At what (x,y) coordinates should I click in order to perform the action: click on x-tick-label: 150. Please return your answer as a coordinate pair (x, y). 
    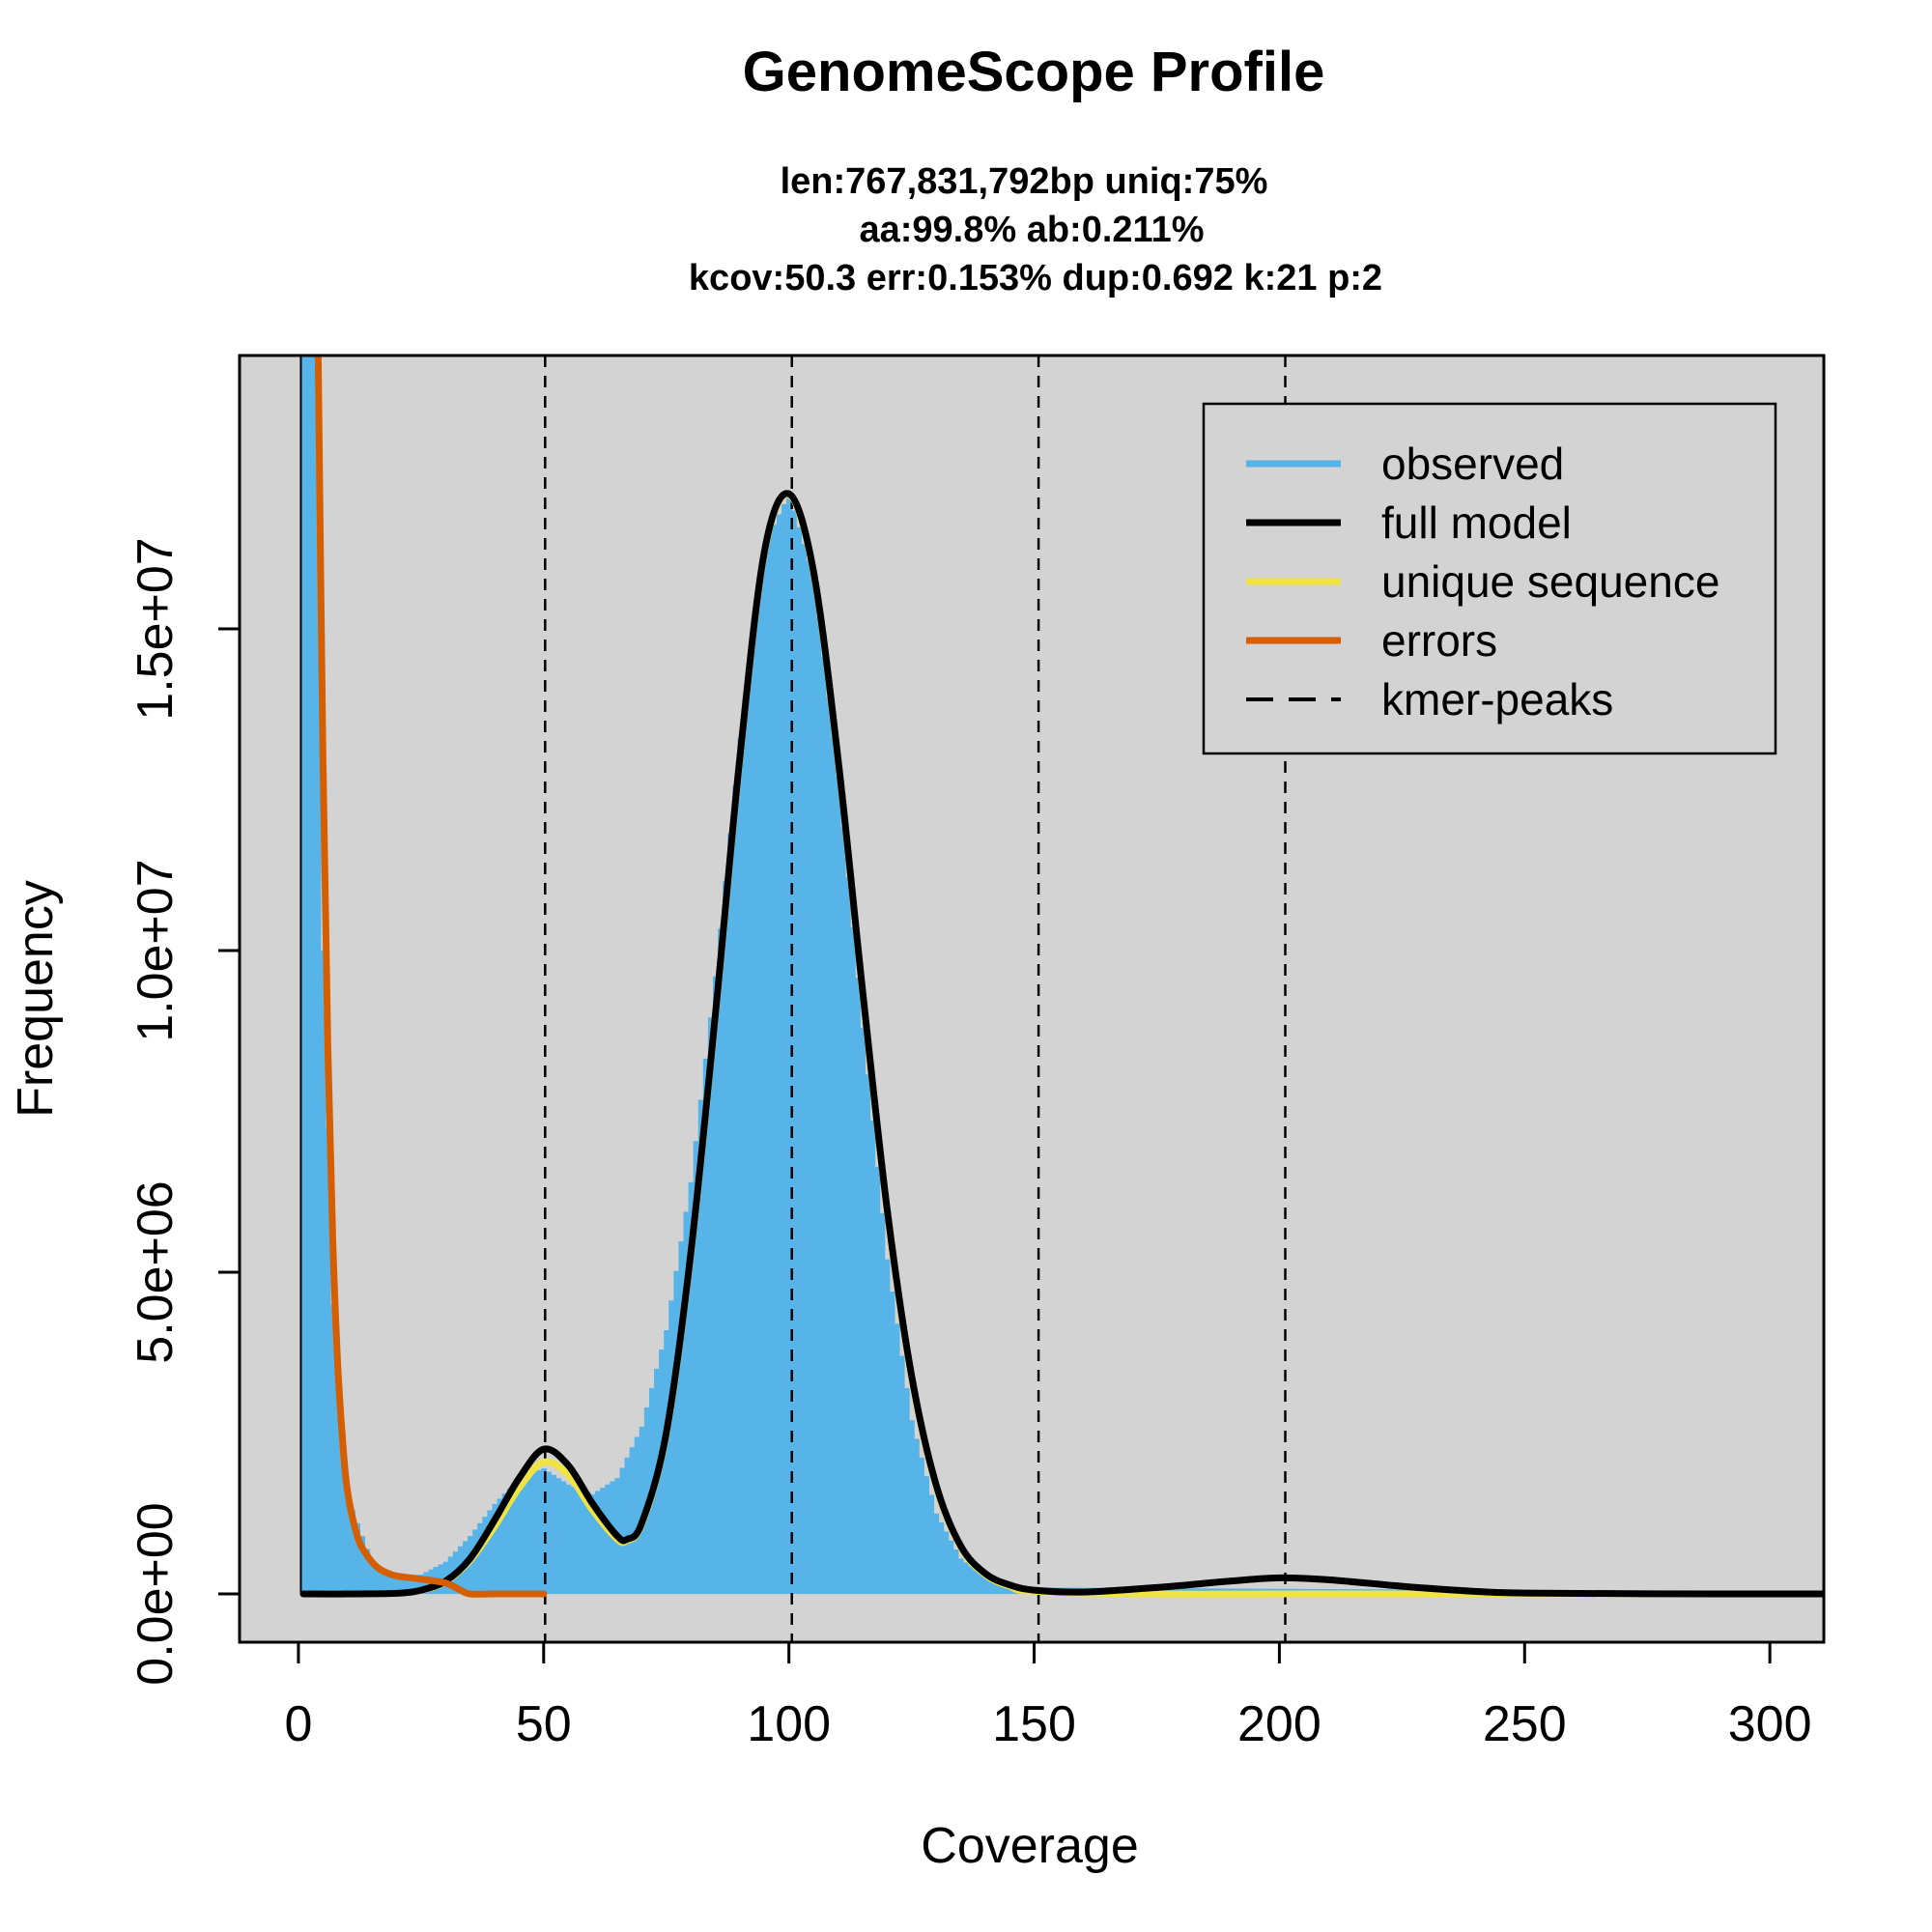
    Looking at the image, I should click on (1034, 1724).